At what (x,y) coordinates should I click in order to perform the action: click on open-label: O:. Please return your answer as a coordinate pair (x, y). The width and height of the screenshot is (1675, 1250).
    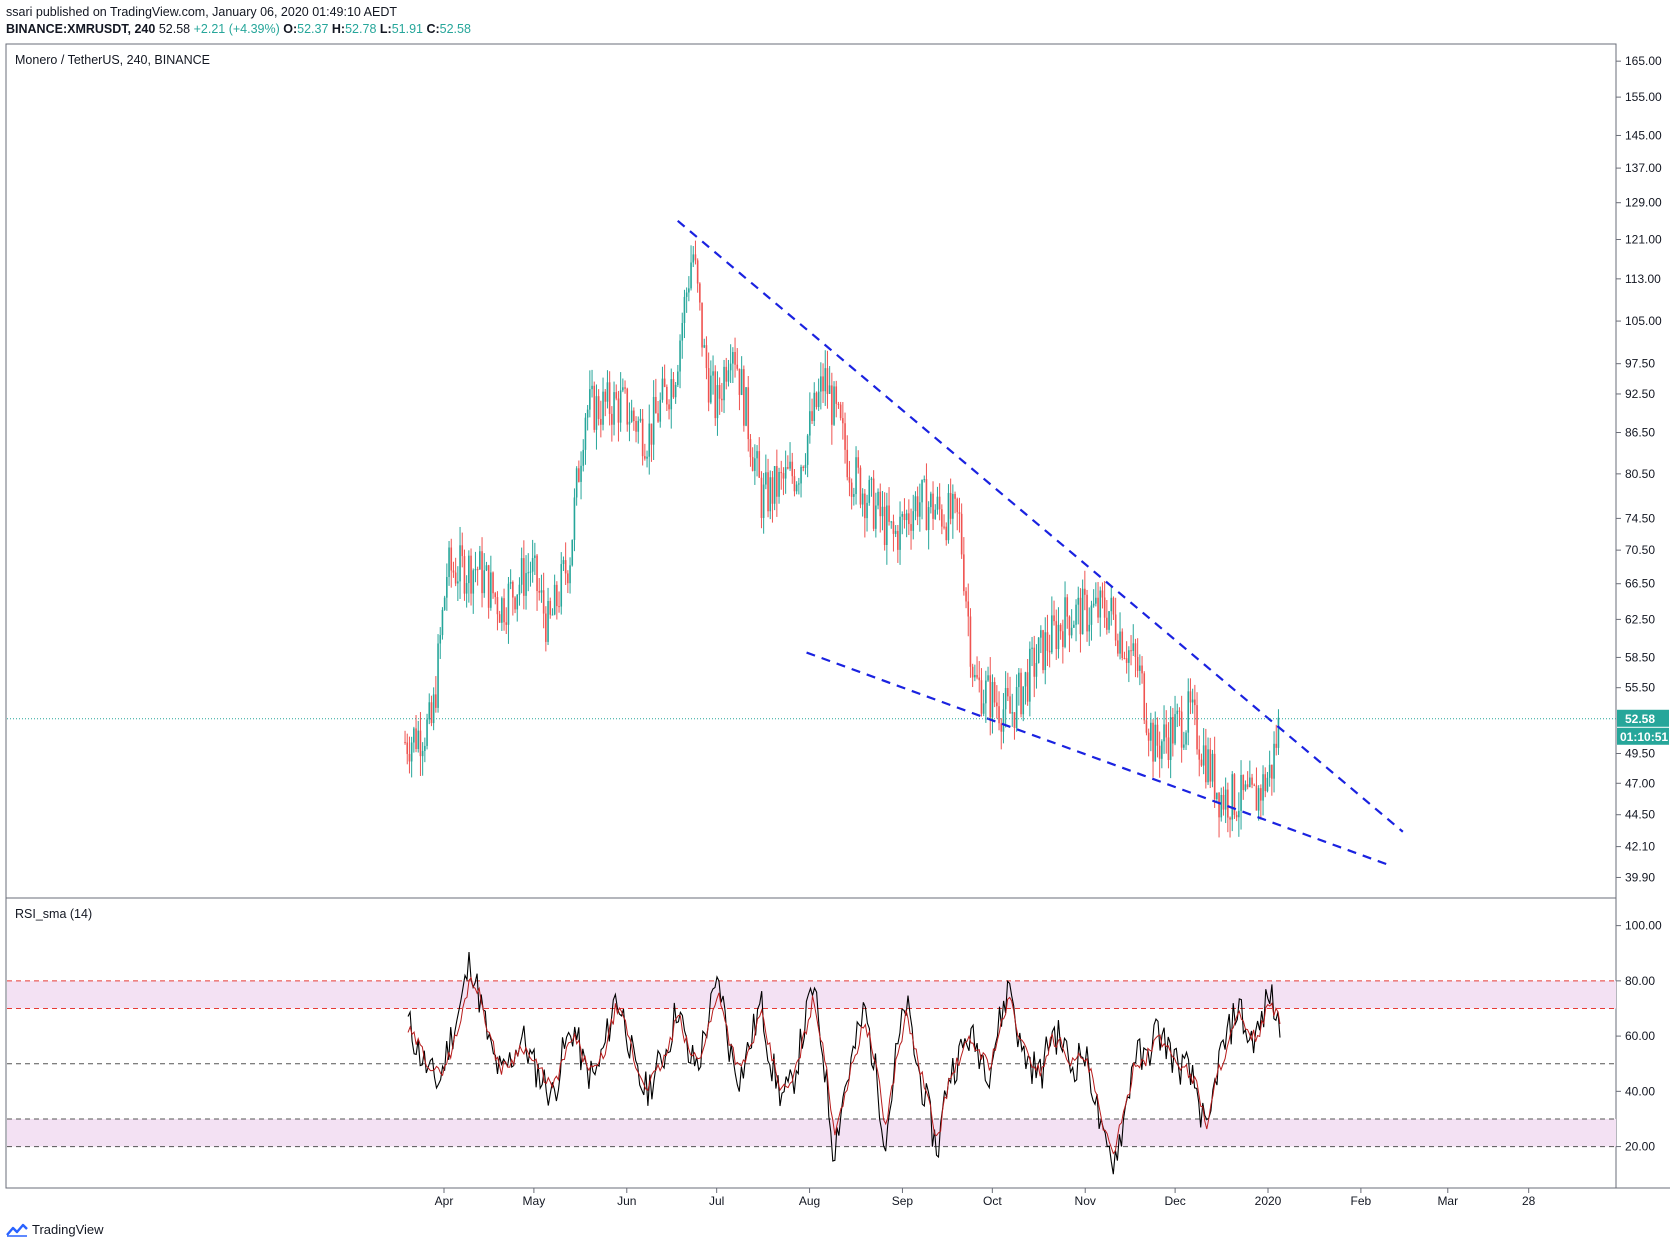
    Looking at the image, I should click on (290, 29).